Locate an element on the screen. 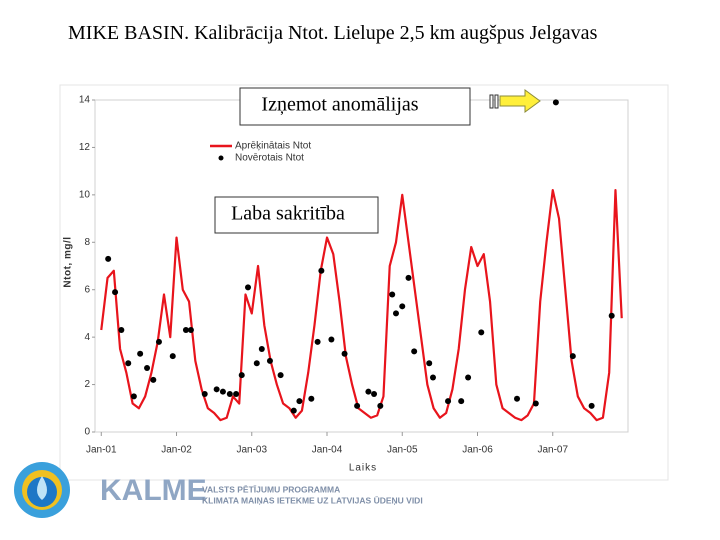 Image resolution: width=720 pixels, height=540 pixels. x-tick-label: Jan-07 is located at coordinates (552, 450).